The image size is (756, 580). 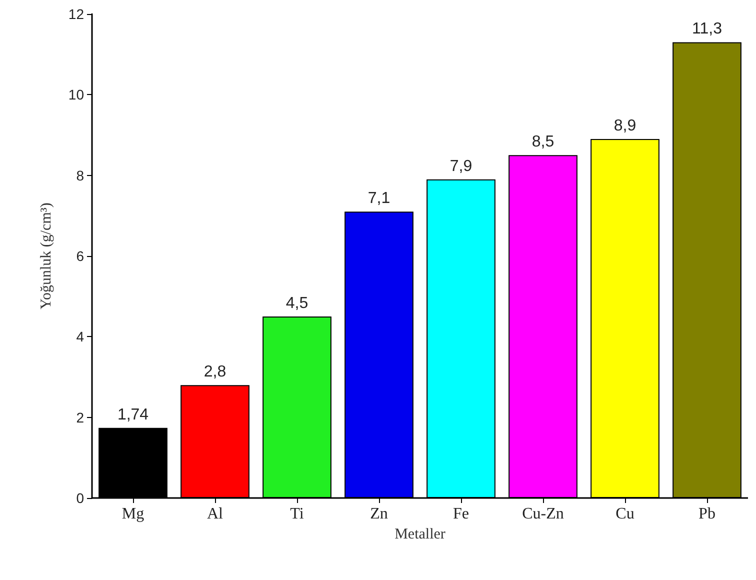 What do you see at coordinates (543, 514) in the screenshot?
I see `x-tick-label: Cu-Zn` at bounding box center [543, 514].